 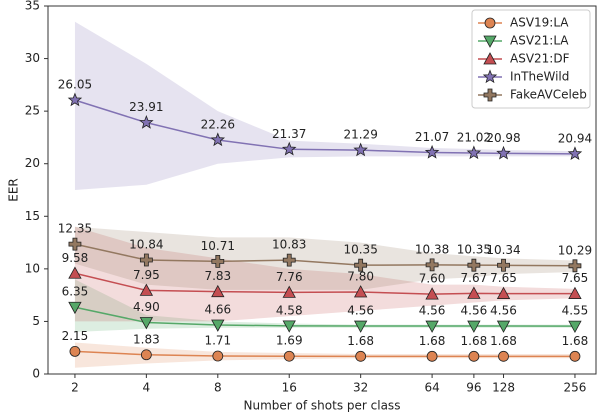 What do you see at coordinates (324, 355) in the screenshot?
I see `error-band` at bounding box center [324, 355].